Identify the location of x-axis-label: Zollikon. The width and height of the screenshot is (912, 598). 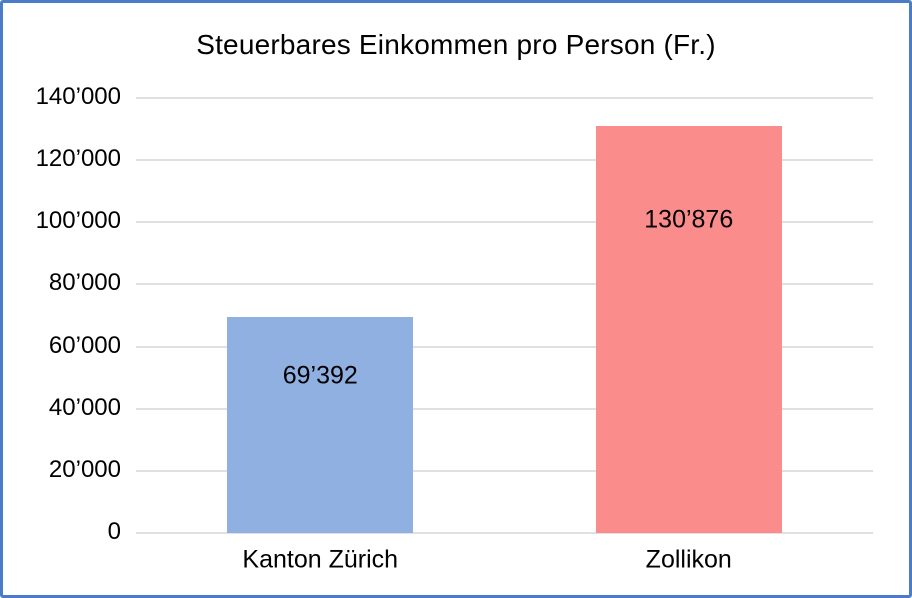
(688, 559).